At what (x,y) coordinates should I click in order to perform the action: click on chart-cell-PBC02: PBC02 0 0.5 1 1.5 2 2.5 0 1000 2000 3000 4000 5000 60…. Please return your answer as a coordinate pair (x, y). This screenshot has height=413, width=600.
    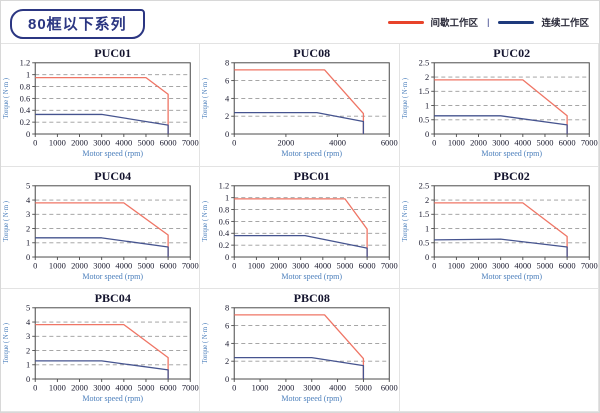
    Looking at the image, I should click on (499, 228).